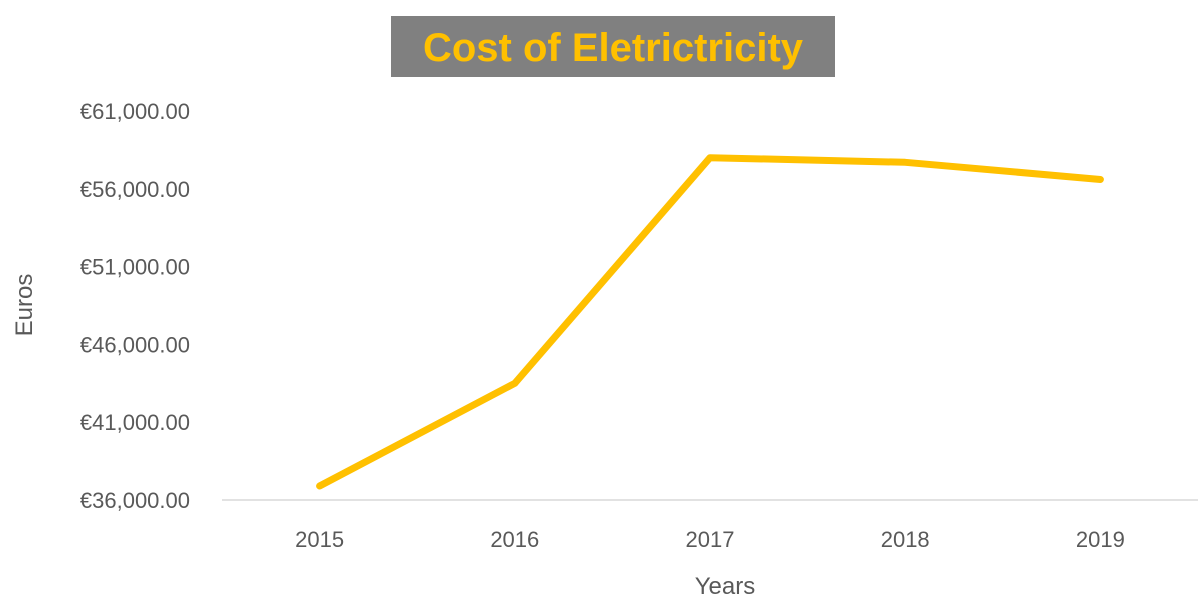 This screenshot has height=605, width=1200. I want to click on x-tick-label: 2018, so click(905, 539).